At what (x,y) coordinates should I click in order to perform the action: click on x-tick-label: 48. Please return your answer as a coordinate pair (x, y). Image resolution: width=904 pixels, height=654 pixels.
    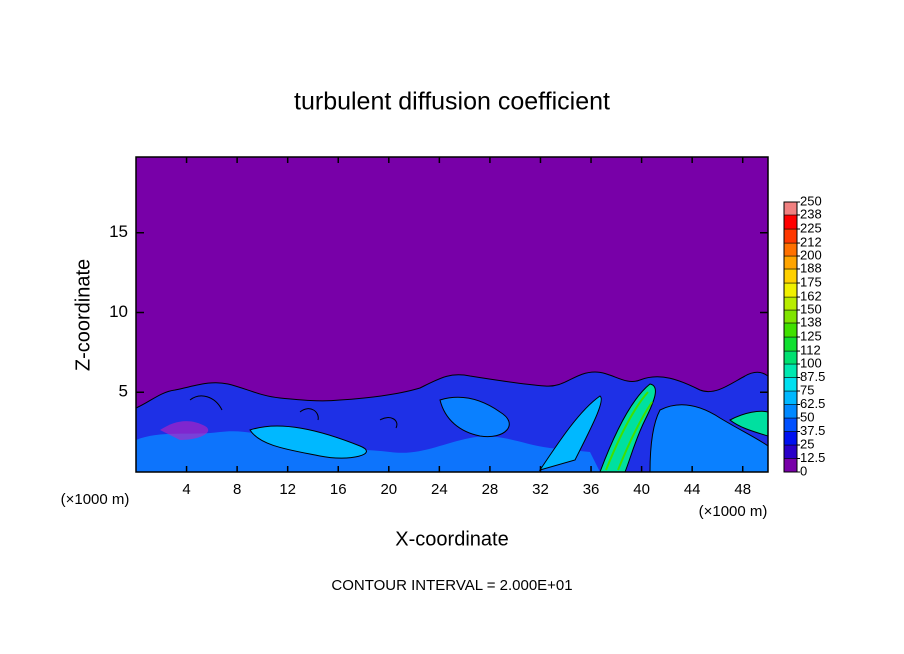
    Looking at the image, I should click on (742, 489).